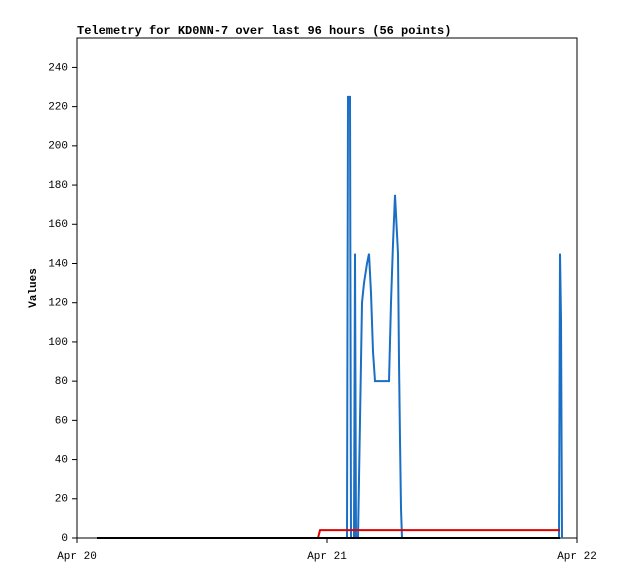 This screenshot has width=618, height=579. I want to click on y-tick-label: 120, so click(58, 304).